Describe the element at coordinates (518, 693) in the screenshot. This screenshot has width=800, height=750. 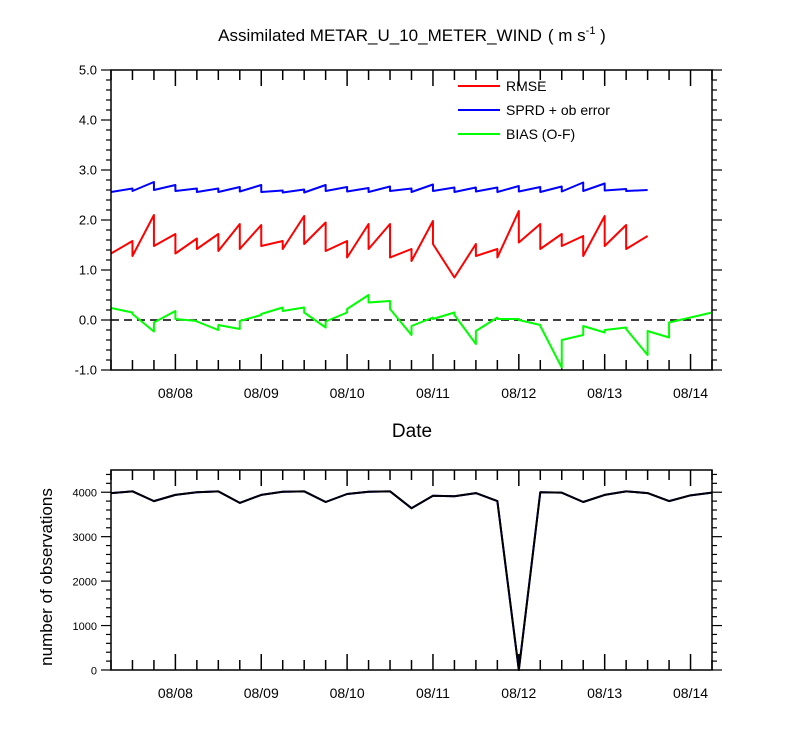
I see `bot-x-tick-label: 08/12` at that location.